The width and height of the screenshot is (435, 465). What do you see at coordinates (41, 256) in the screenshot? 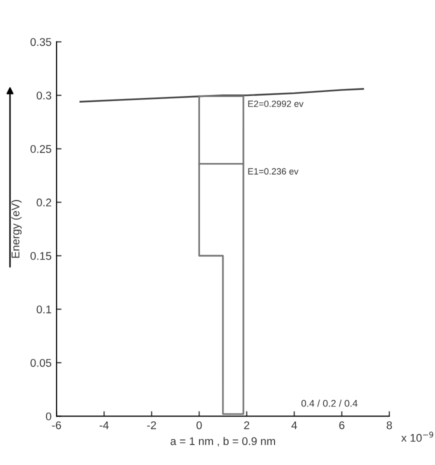
I see `y-tick-label: 0.15` at bounding box center [41, 256].